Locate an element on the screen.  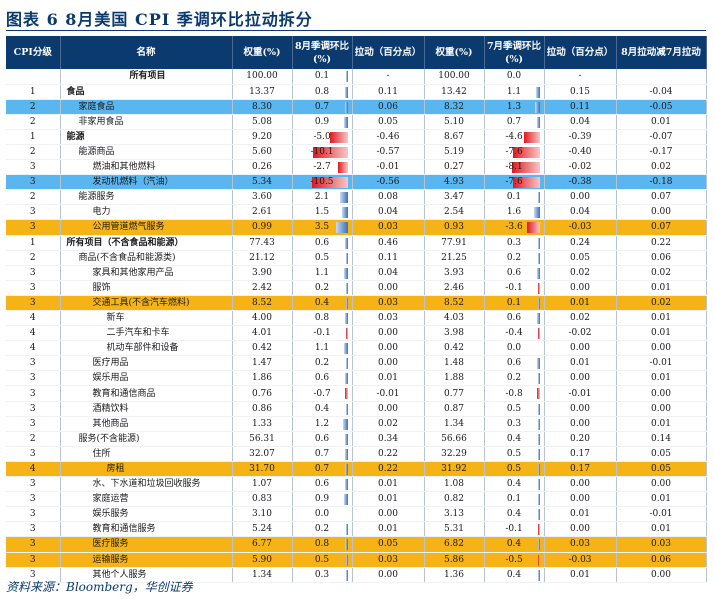
pull-aug-cell: 0.01 is located at coordinates (388, 529).